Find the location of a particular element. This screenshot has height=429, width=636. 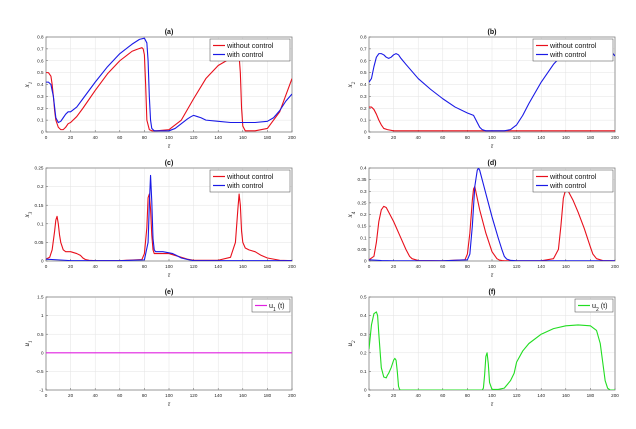

y-tick-label: -0.5 is located at coordinates (40, 371).